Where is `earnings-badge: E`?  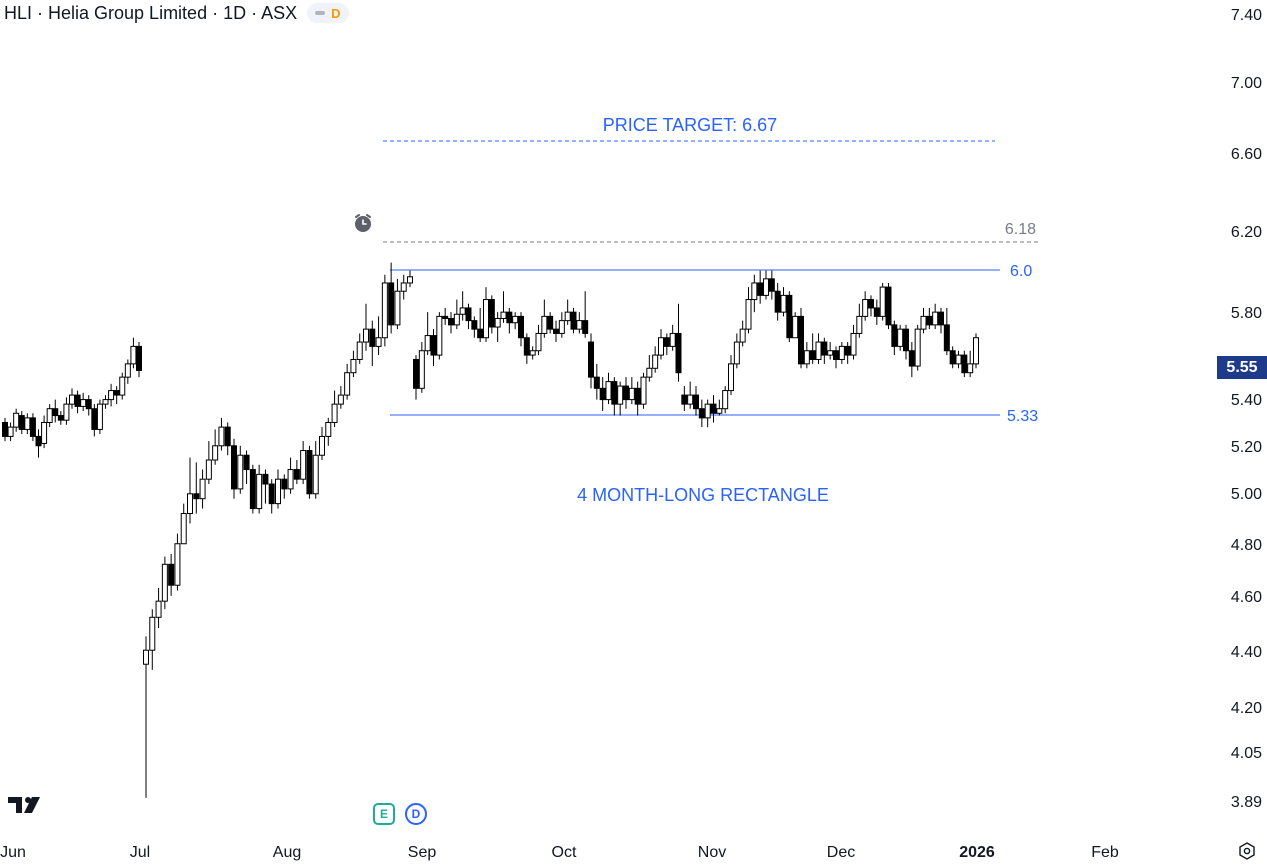 earnings-badge: E is located at coordinates (384, 814).